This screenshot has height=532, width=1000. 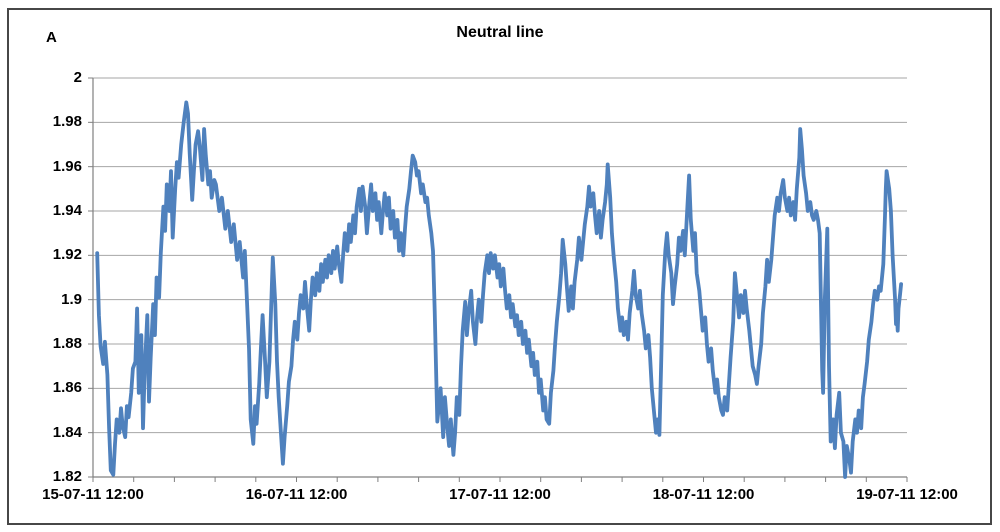 What do you see at coordinates (500, 494) in the screenshot?
I see `x-tick-label: 17-07-11 12:00` at bounding box center [500, 494].